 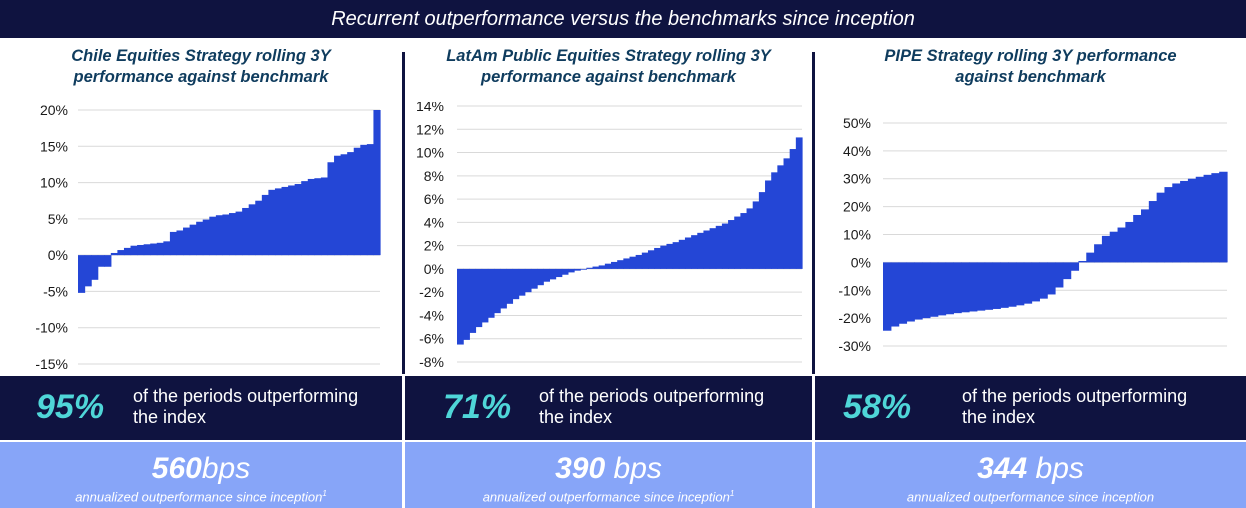 What do you see at coordinates (854, 290) in the screenshot?
I see `y-tick-label: -10%` at bounding box center [854, 290].